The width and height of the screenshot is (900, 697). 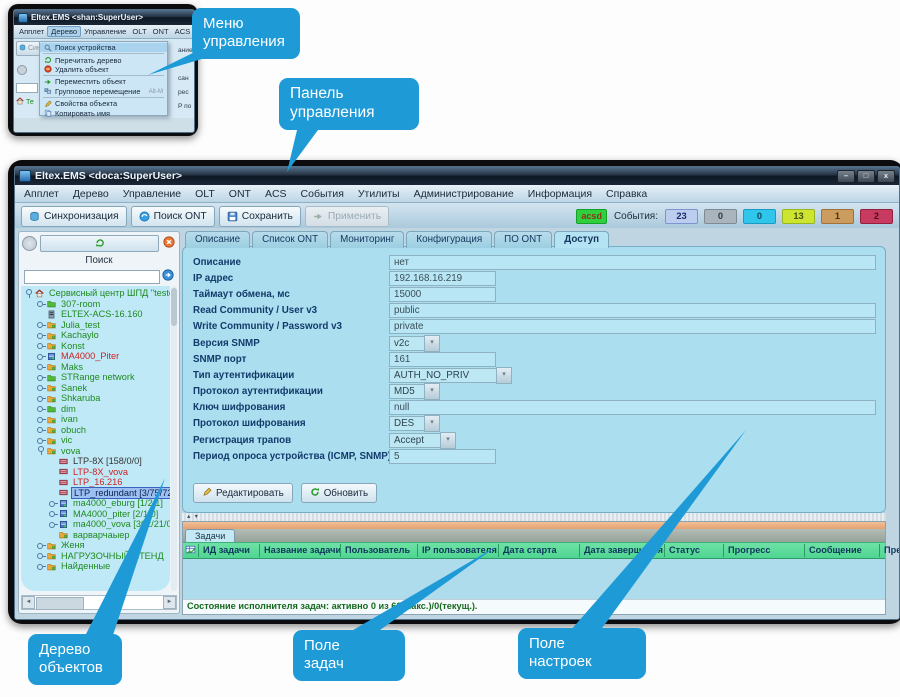 What do you see at coordinates (60, 603) in the screenshot?
I see `scrollbar-thumb` at bounding box center [60, 603].